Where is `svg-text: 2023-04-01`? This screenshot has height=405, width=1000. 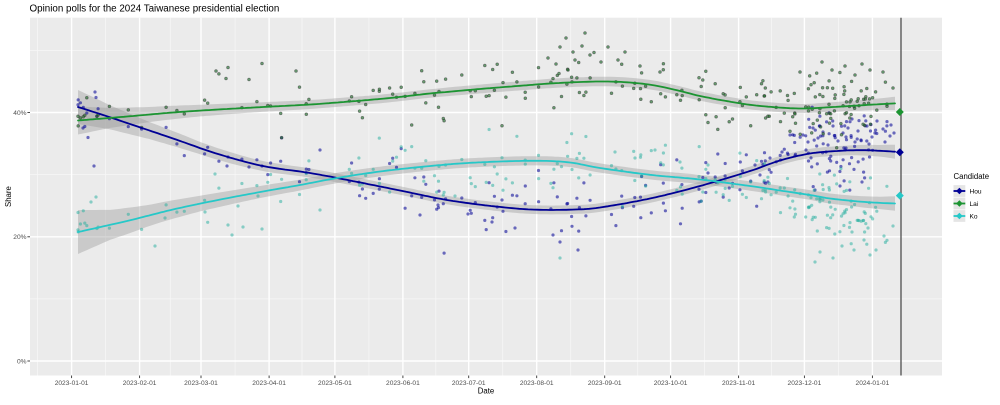 svg-text: 2023-04-01 is located at coordinates (269, 383).